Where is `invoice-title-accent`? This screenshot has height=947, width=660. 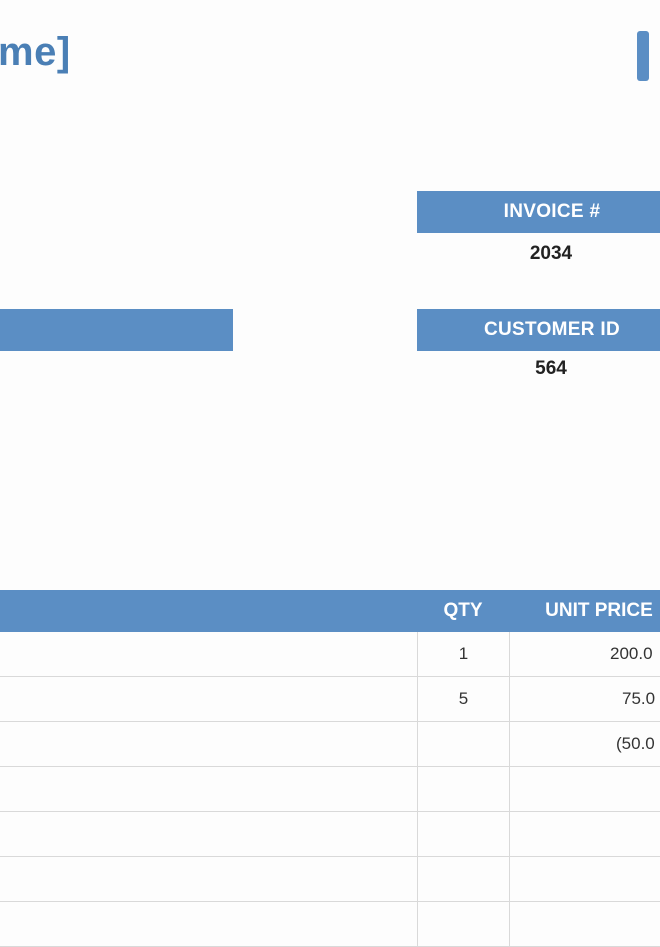 invoice-title-accent is located at coordinates (643, 56).